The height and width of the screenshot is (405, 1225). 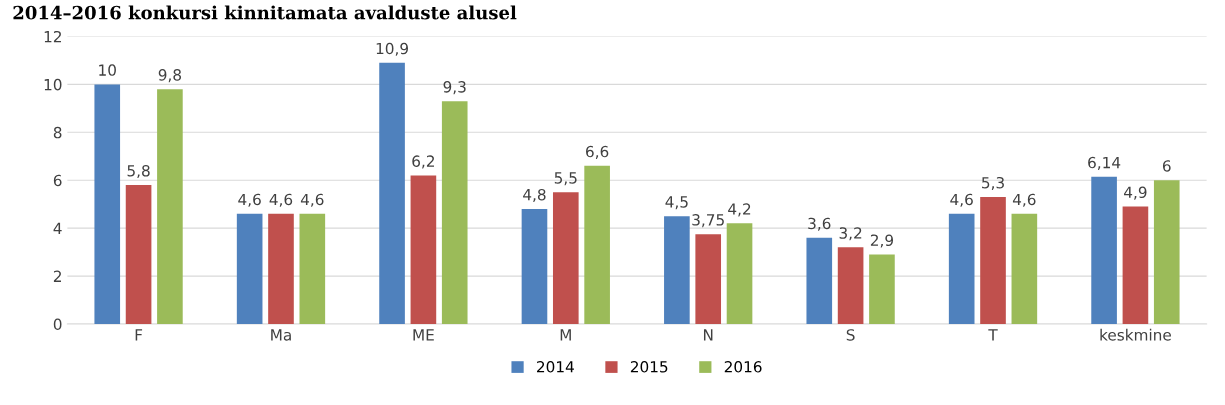 I want to click on y-tick-label: 12, so click(x=52, y=36).